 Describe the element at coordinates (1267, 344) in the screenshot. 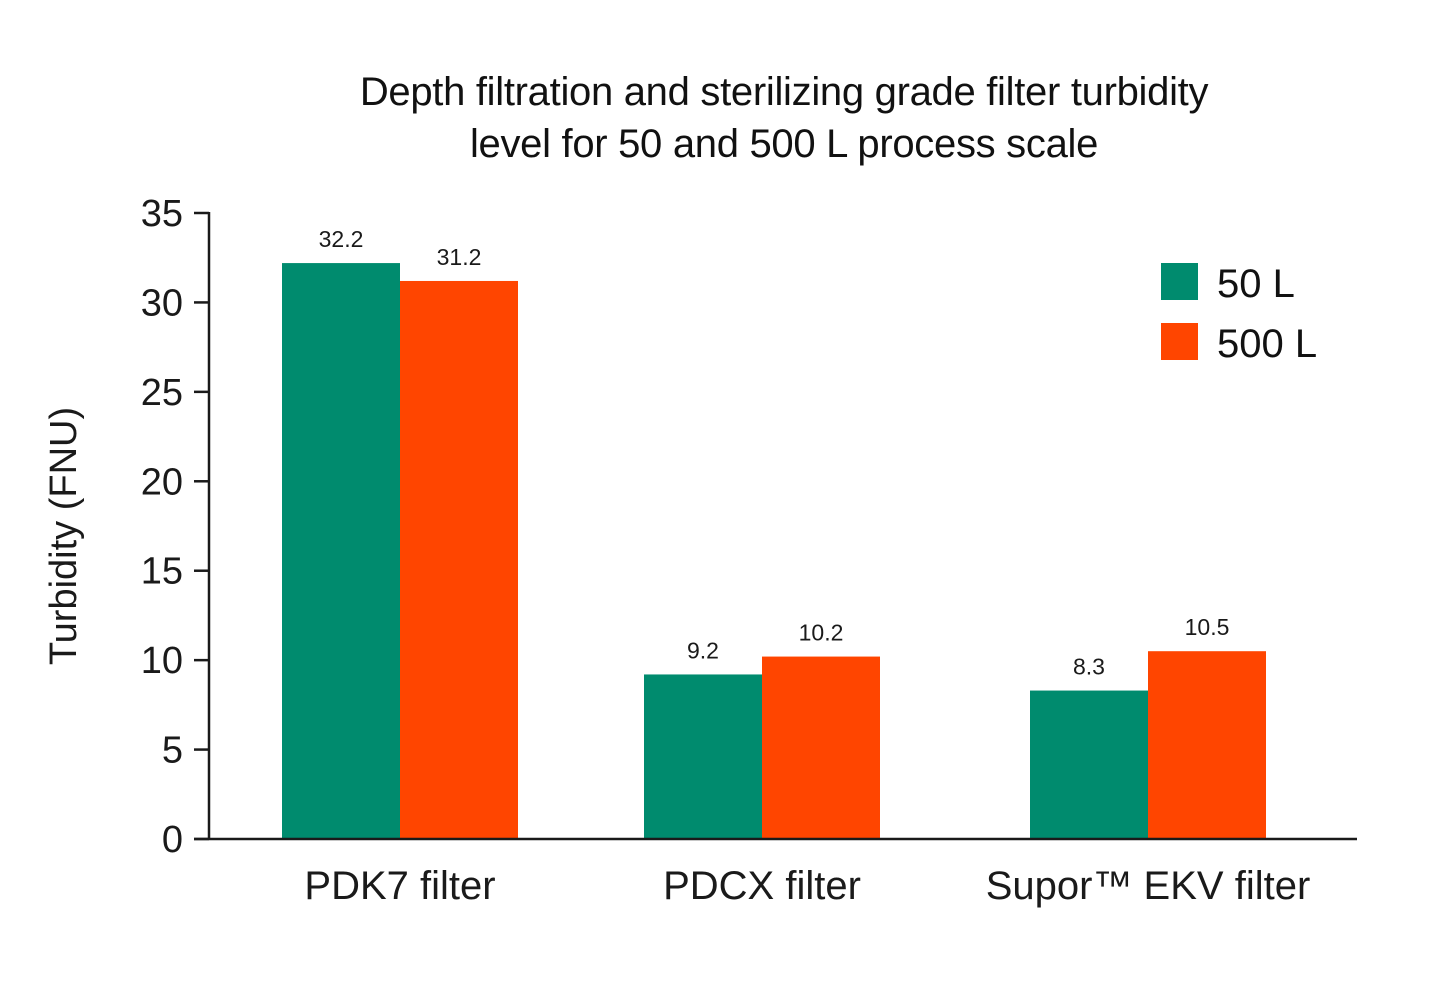

I see `legend-label-2: 500 L` at that location.